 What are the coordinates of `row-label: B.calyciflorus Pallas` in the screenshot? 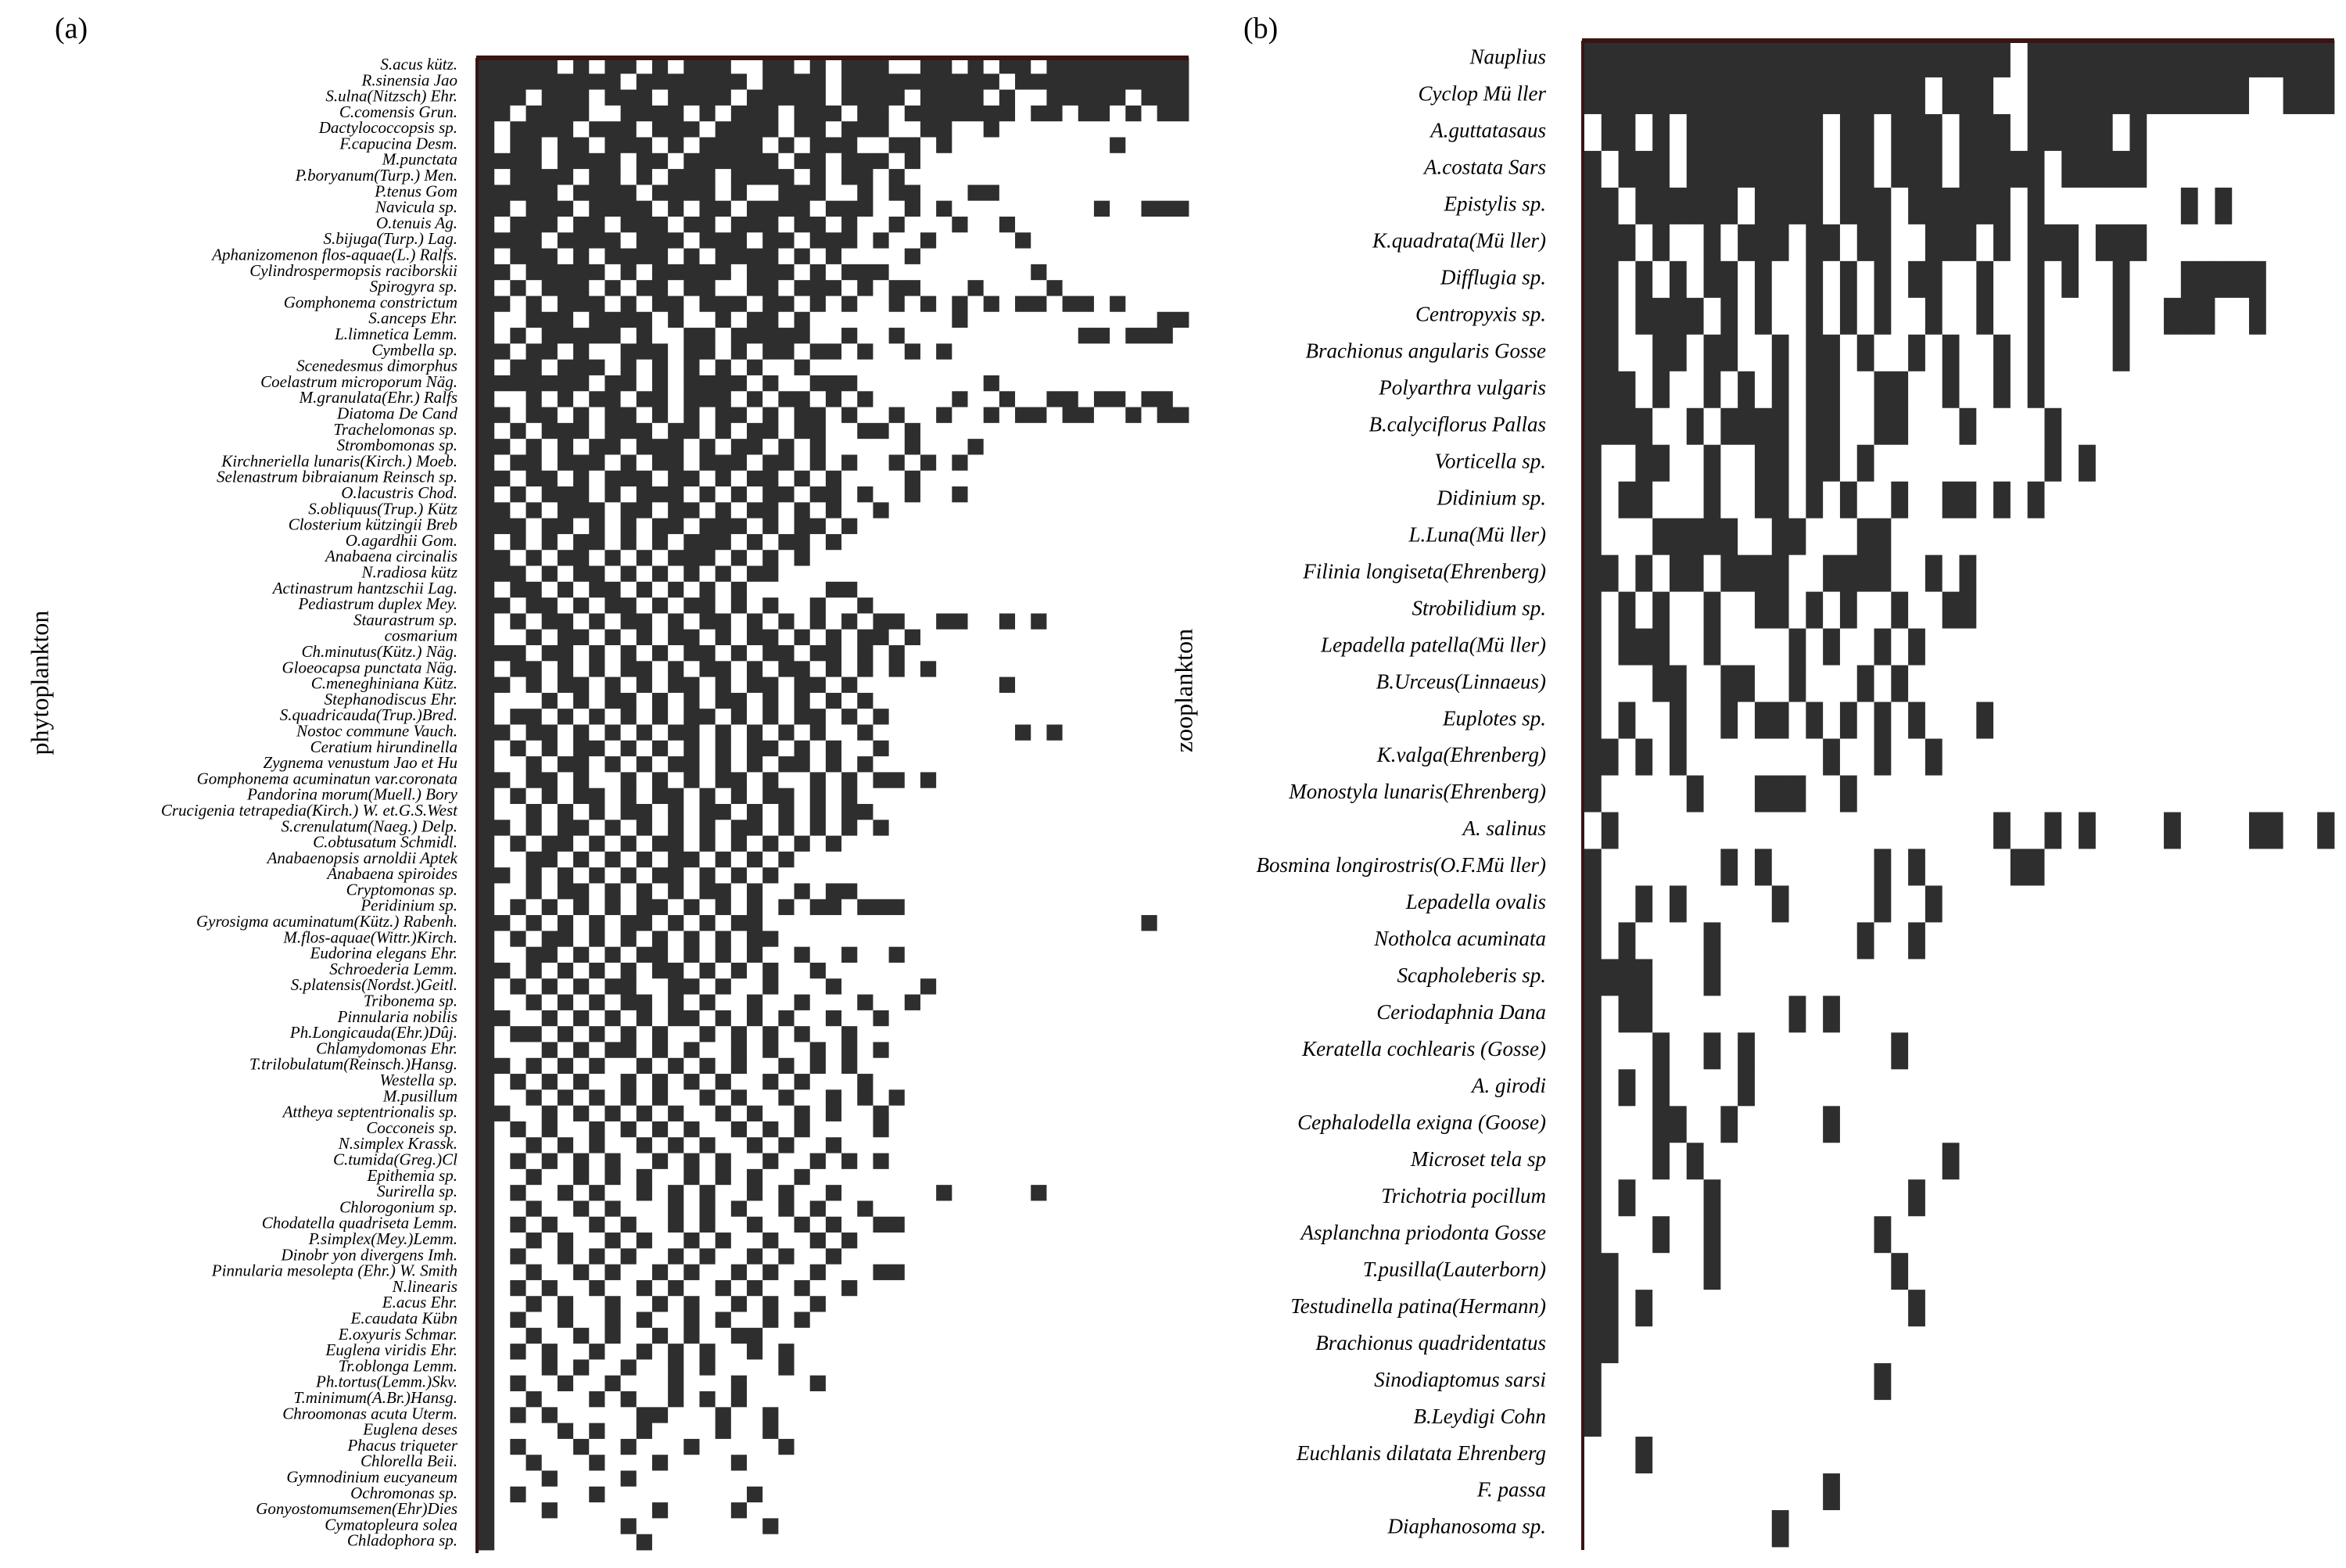 It's located at (1457, 424).